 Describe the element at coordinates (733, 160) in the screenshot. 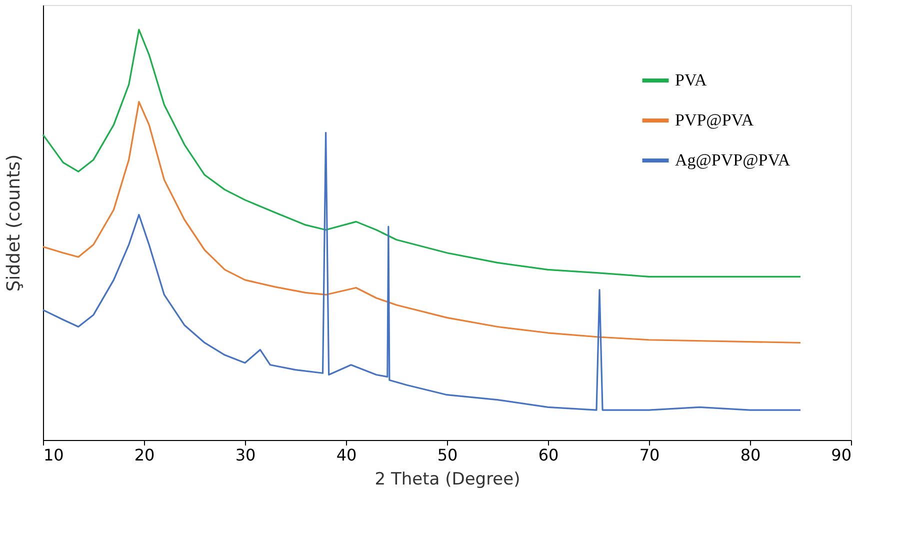

I see `legend-label: Ag@PVP@PVA` at that location.